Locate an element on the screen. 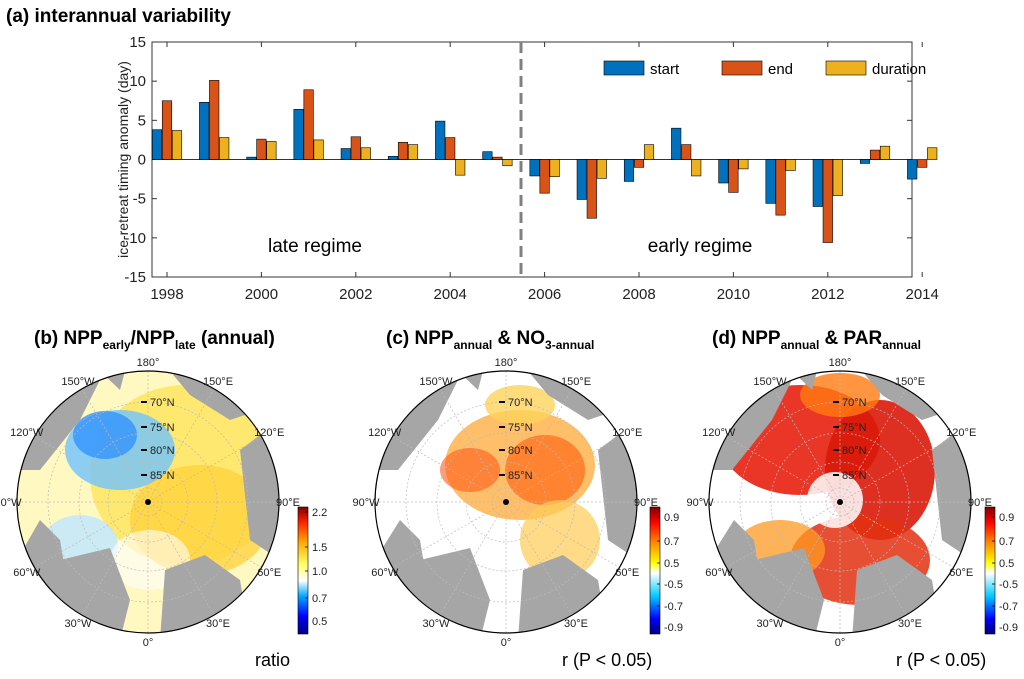  colorbar-c-tick-label: 0.5 is located at coordinates (671, 564).